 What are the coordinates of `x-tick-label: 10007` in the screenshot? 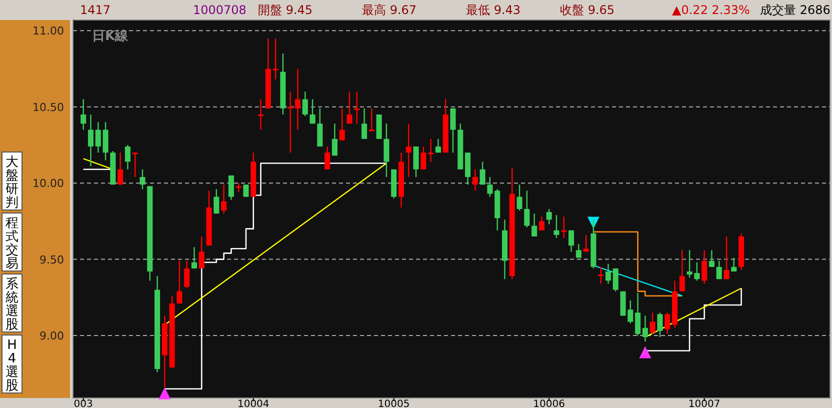 It's located at (704, 403).